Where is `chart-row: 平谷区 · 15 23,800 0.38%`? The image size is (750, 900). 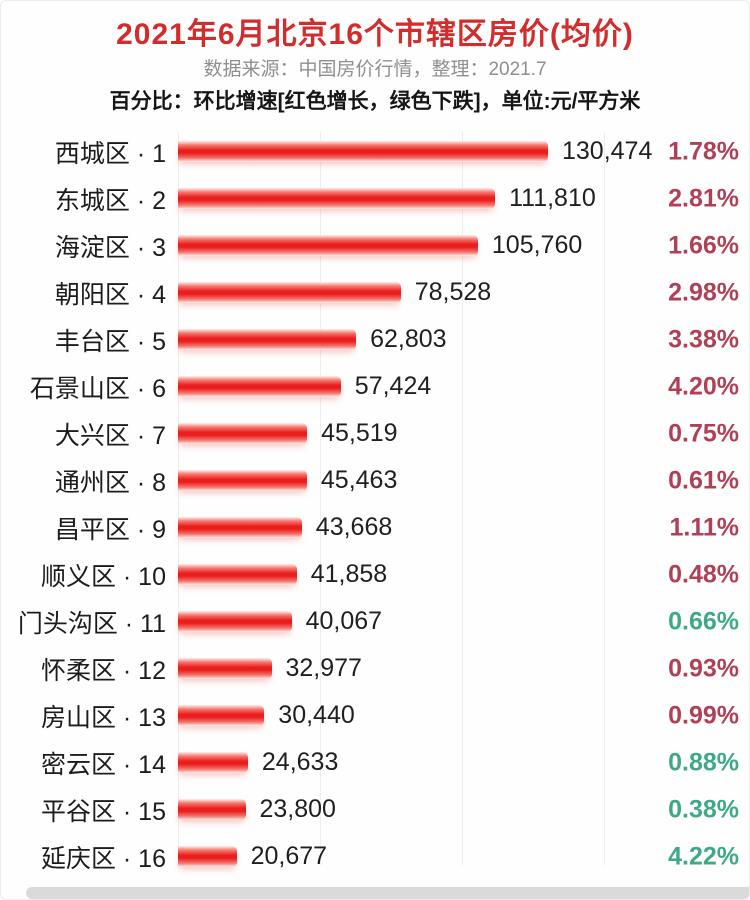 chart-row: 平谷区 · 15 23,800 0.38% is located at coordinates (375, 809).